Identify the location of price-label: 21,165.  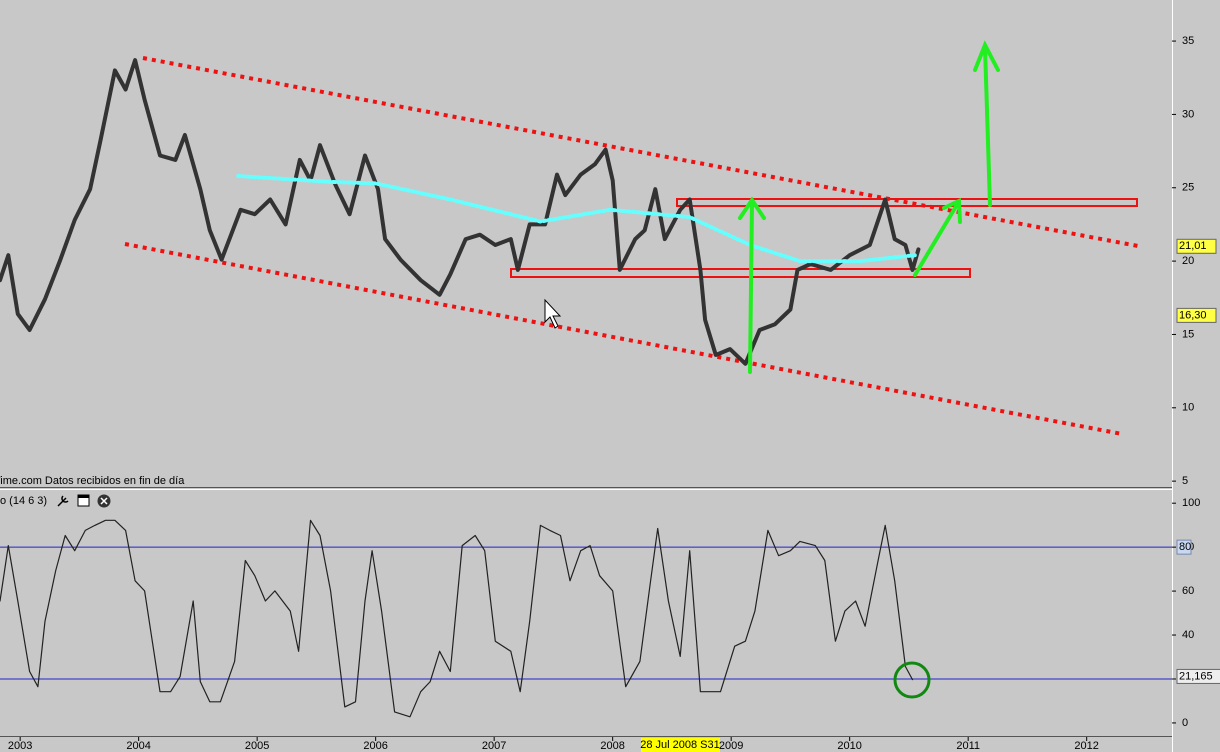
(1196, 676).